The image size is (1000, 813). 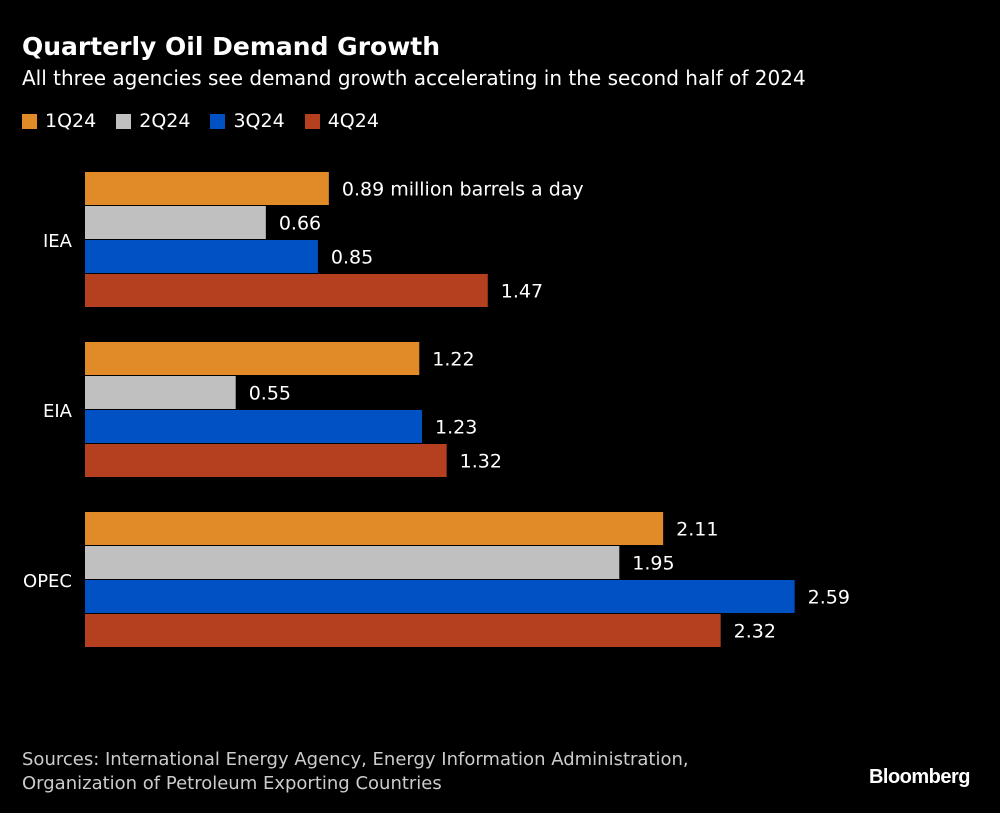 I want to click on bar-opec-1q24, so click(x=374, y=528).